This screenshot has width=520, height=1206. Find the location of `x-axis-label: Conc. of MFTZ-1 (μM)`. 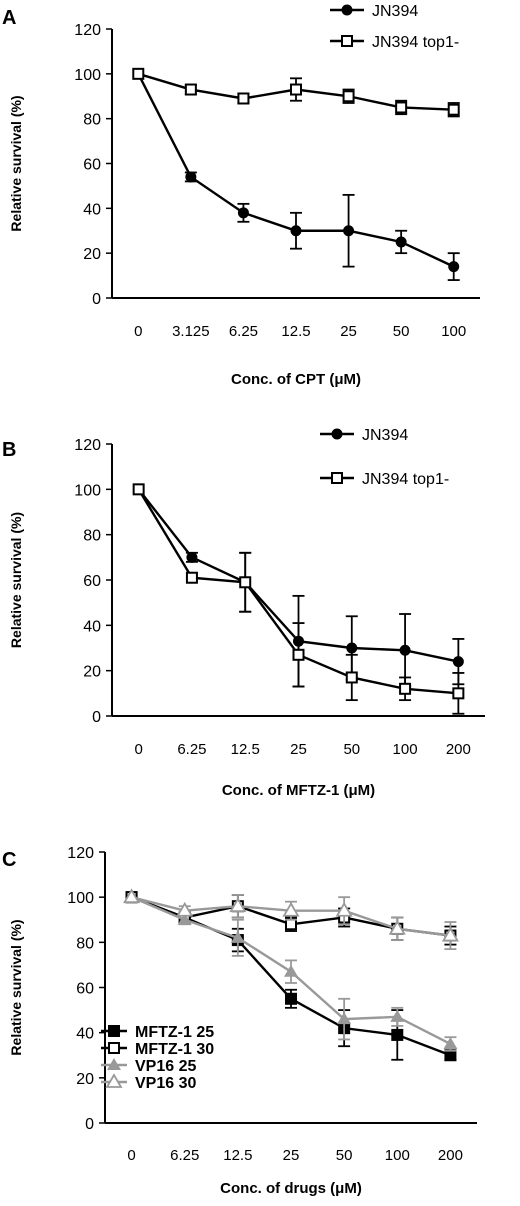

x-axis-label: Conc. of MFTZ-1 (μM) is located at coordinates (298, 790).